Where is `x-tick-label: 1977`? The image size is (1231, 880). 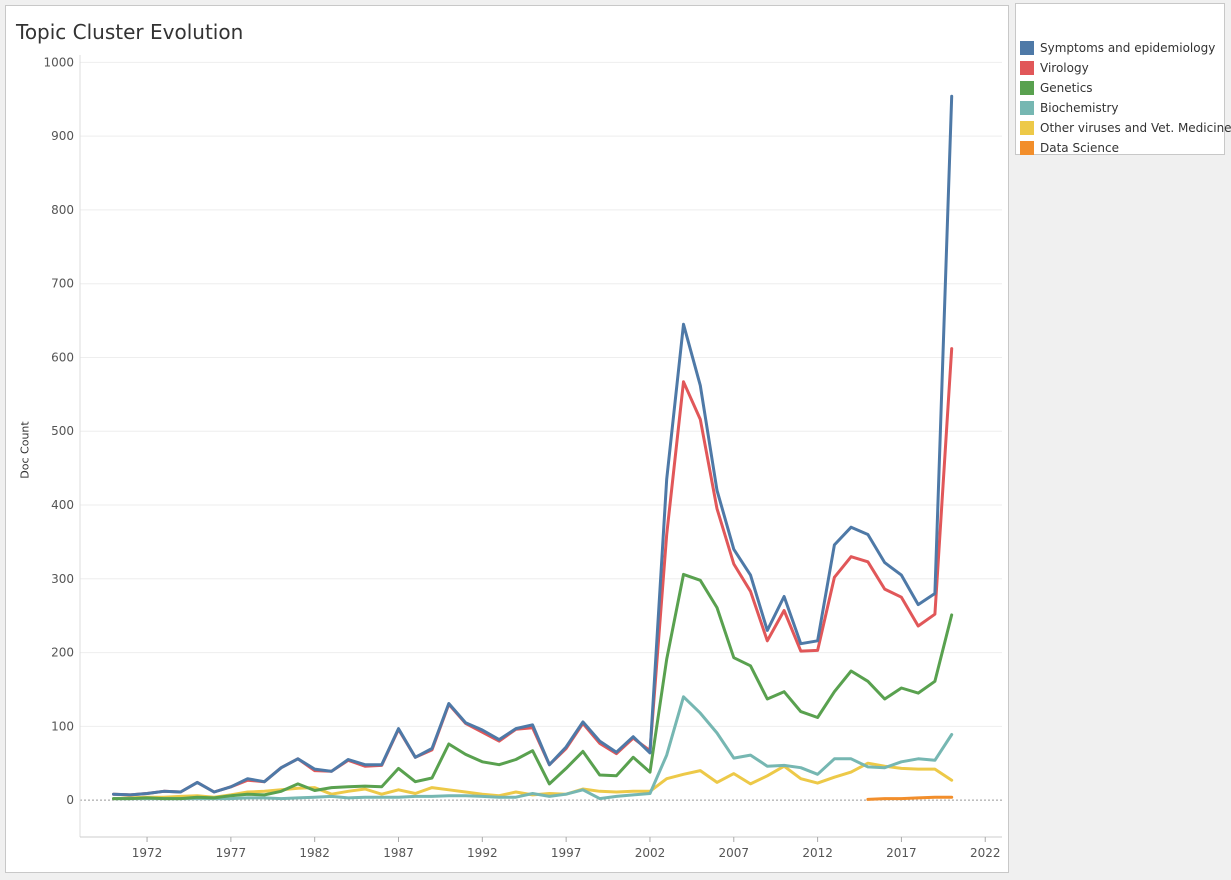
x-tick-label: 1977 is located at coordinates (231, 853).